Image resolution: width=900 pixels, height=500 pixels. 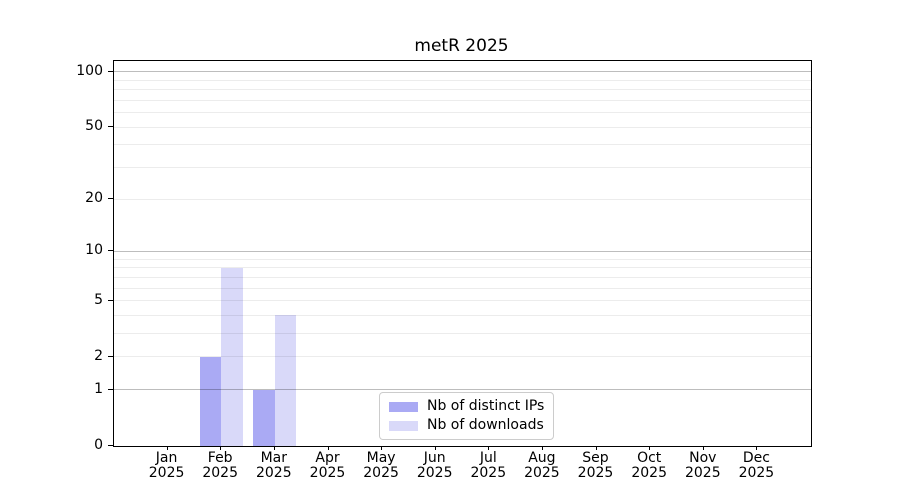 What do you see at coordinates (403, 425) in the screenshot?
I see `legend-swatch-downloads` at bounding box center [403, 425].